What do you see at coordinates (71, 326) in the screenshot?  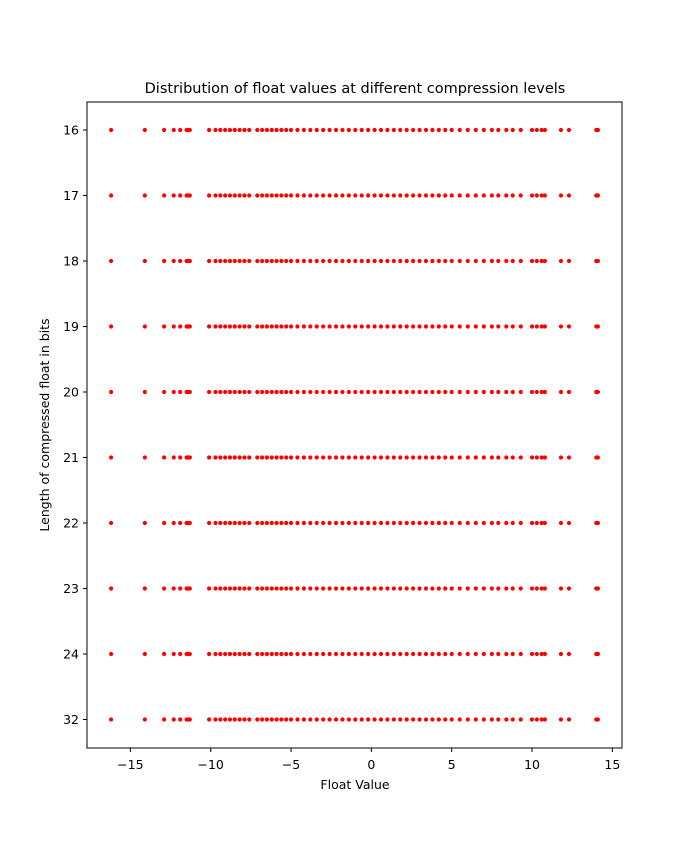 I see `y-tick-label: 19` at bounding box center [71, 326].